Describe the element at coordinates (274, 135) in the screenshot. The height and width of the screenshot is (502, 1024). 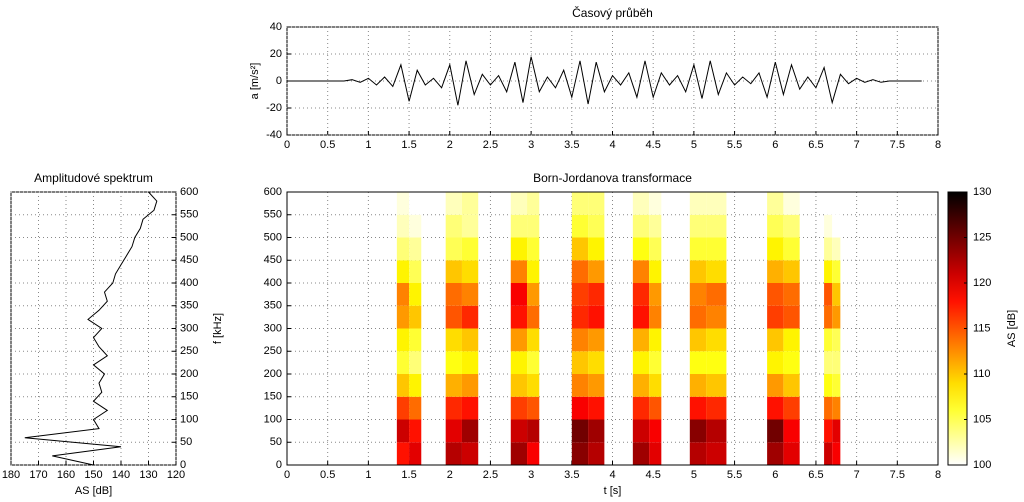
I see `y-tick-label: -40` at that location.